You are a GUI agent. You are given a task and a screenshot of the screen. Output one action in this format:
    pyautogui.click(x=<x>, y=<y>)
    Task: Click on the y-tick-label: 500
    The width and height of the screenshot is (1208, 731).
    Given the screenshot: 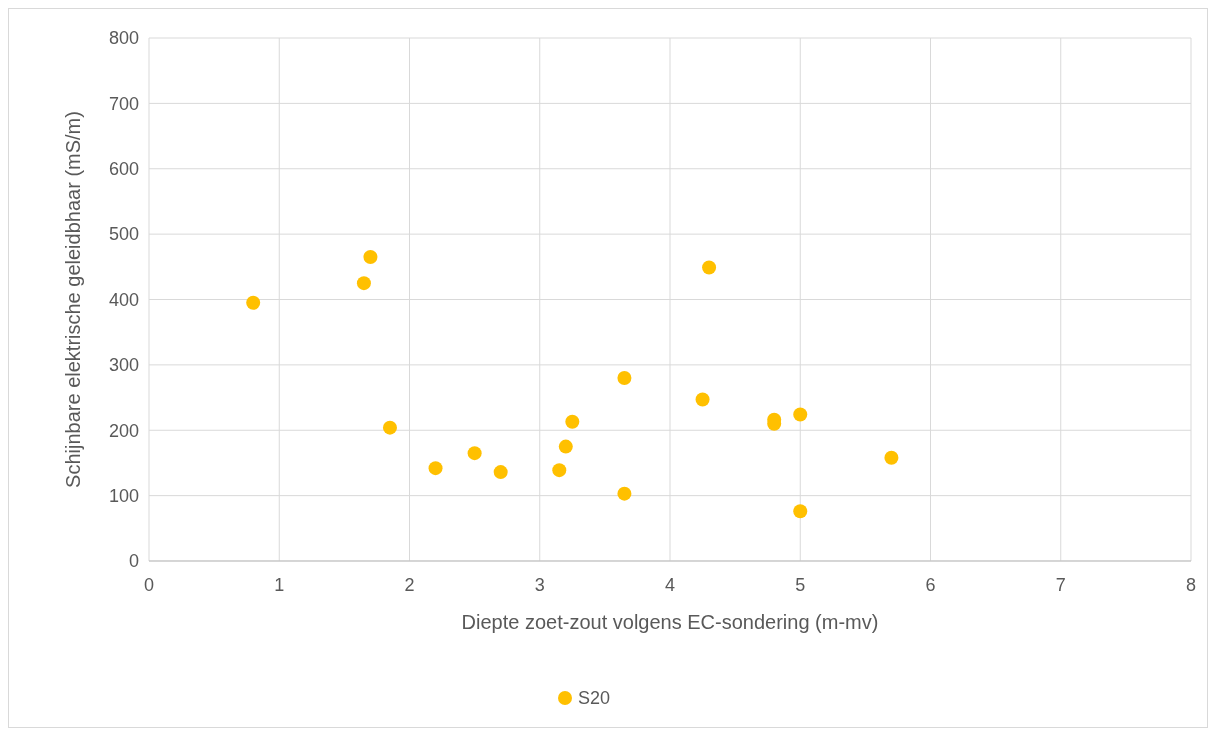 What is the action you would take?
    pyautogui.click(x=123, y=234)
    